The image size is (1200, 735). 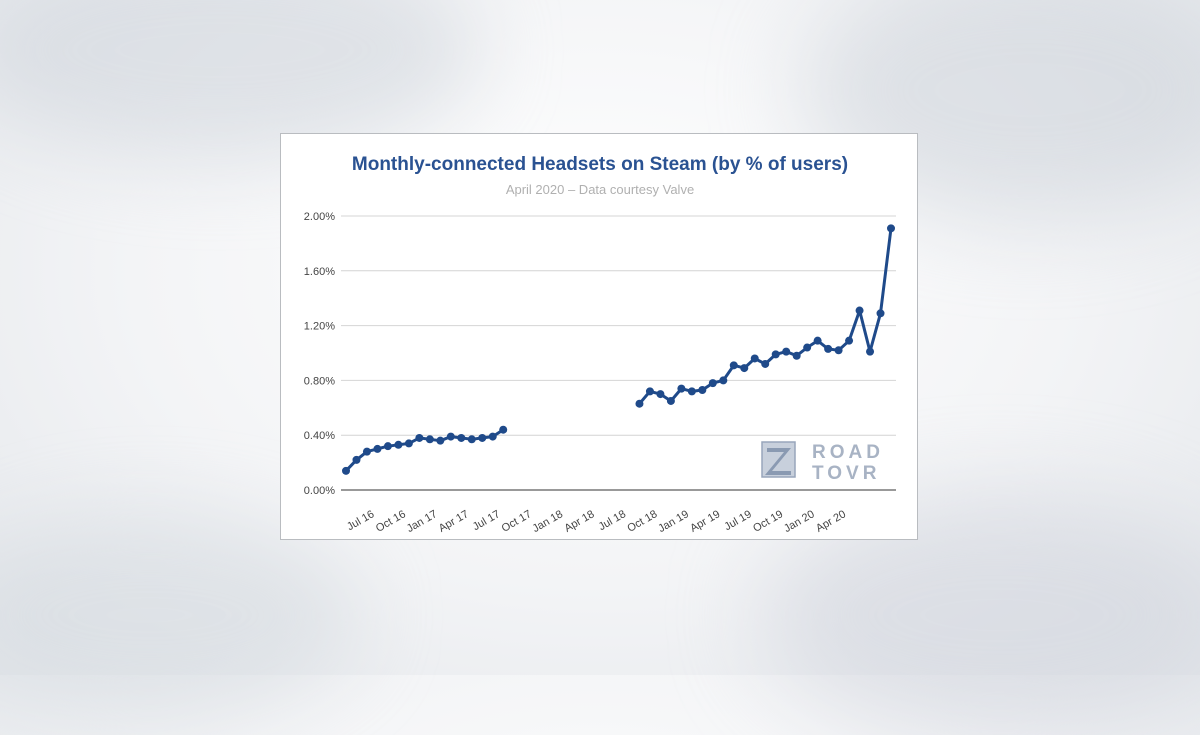 What do you see at coordinates (799, 521) in the screenshot?
I see `x-tick-label: Jan 20` at bounding box center [799, 521].